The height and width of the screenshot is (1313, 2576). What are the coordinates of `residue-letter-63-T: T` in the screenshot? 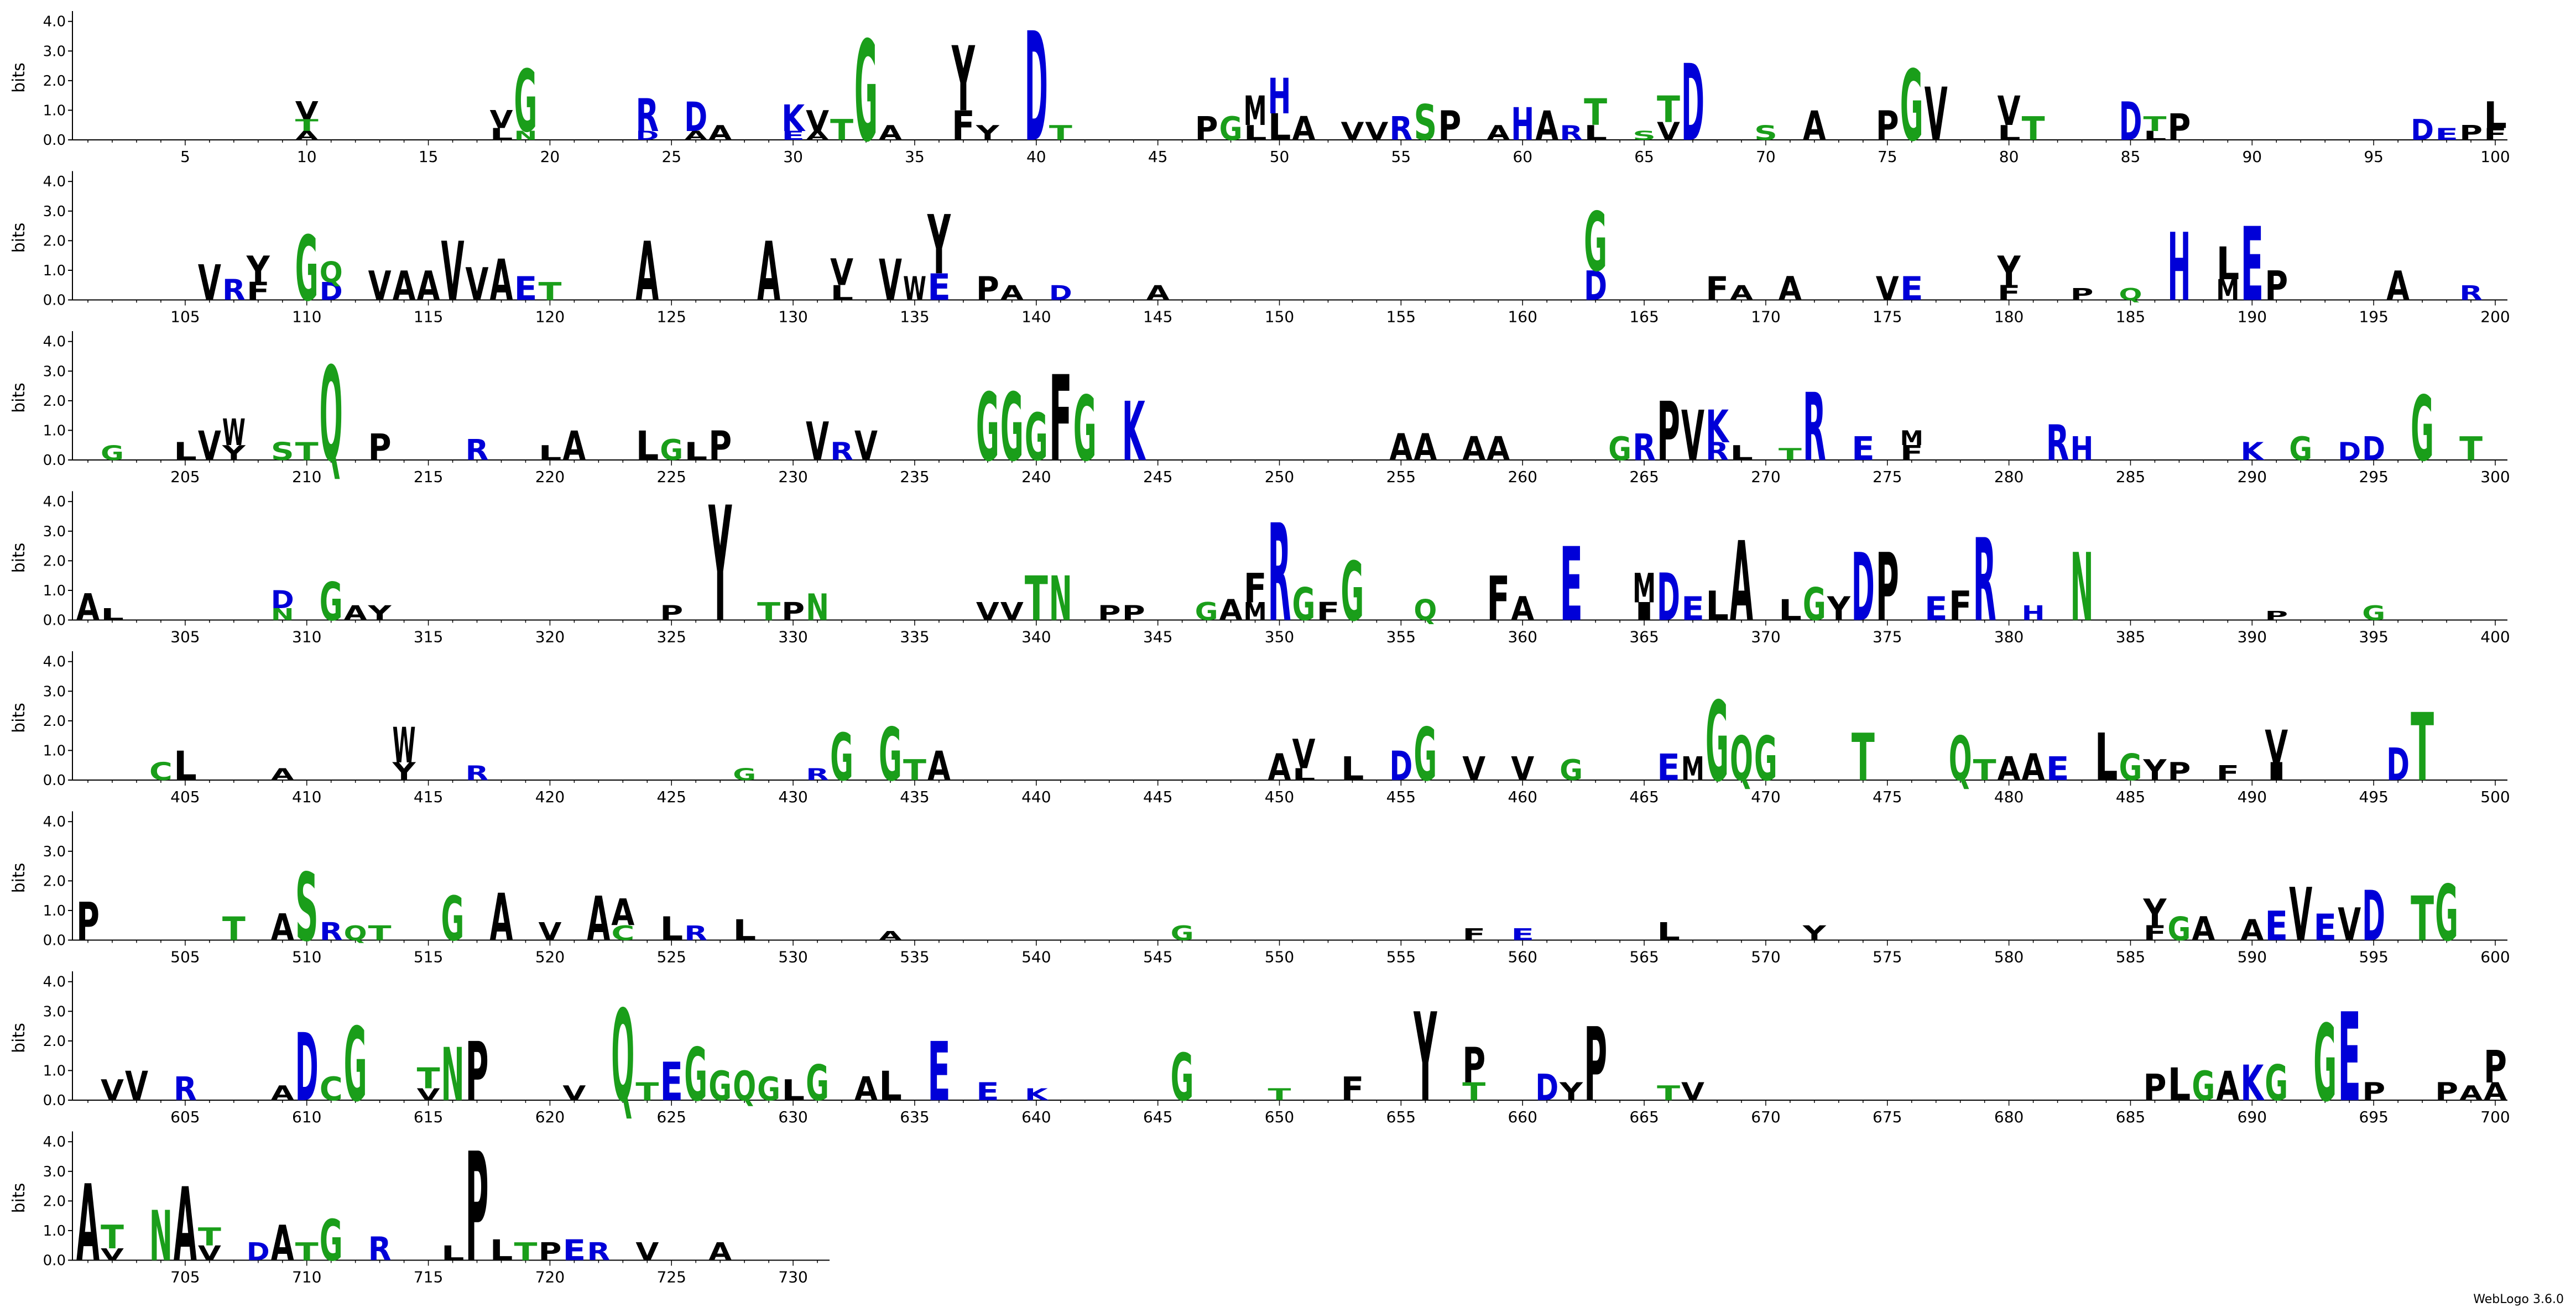 It's located at (1595, 112).